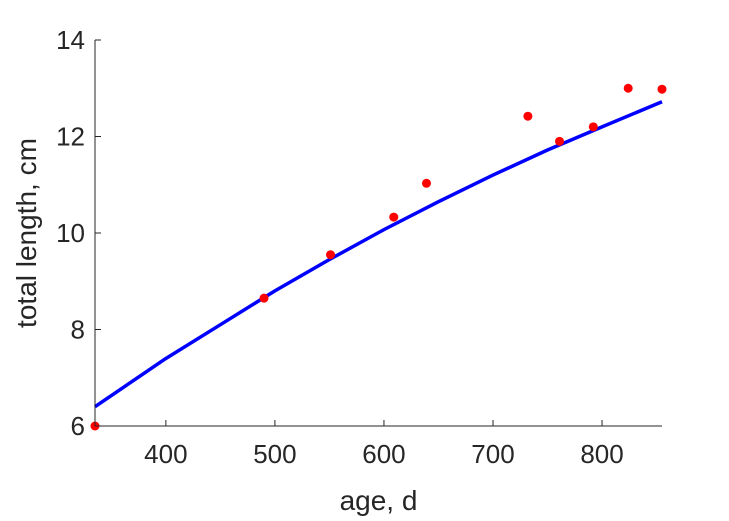  Describe the element at coordinates (70, 40) in the screenshot. I see `y-tick-label: 14` at that location.